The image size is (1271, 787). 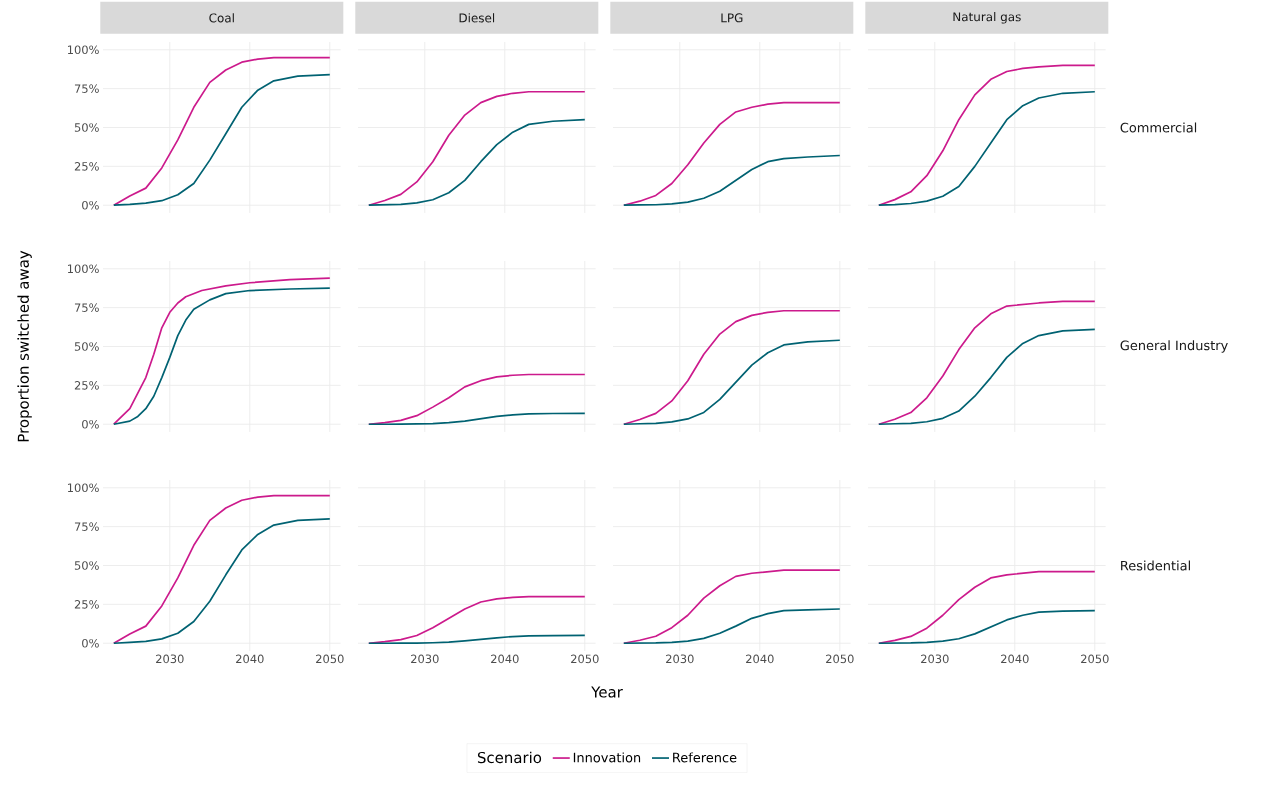 I want to click on legend-label: Innovation, so click(x=607, y=757).